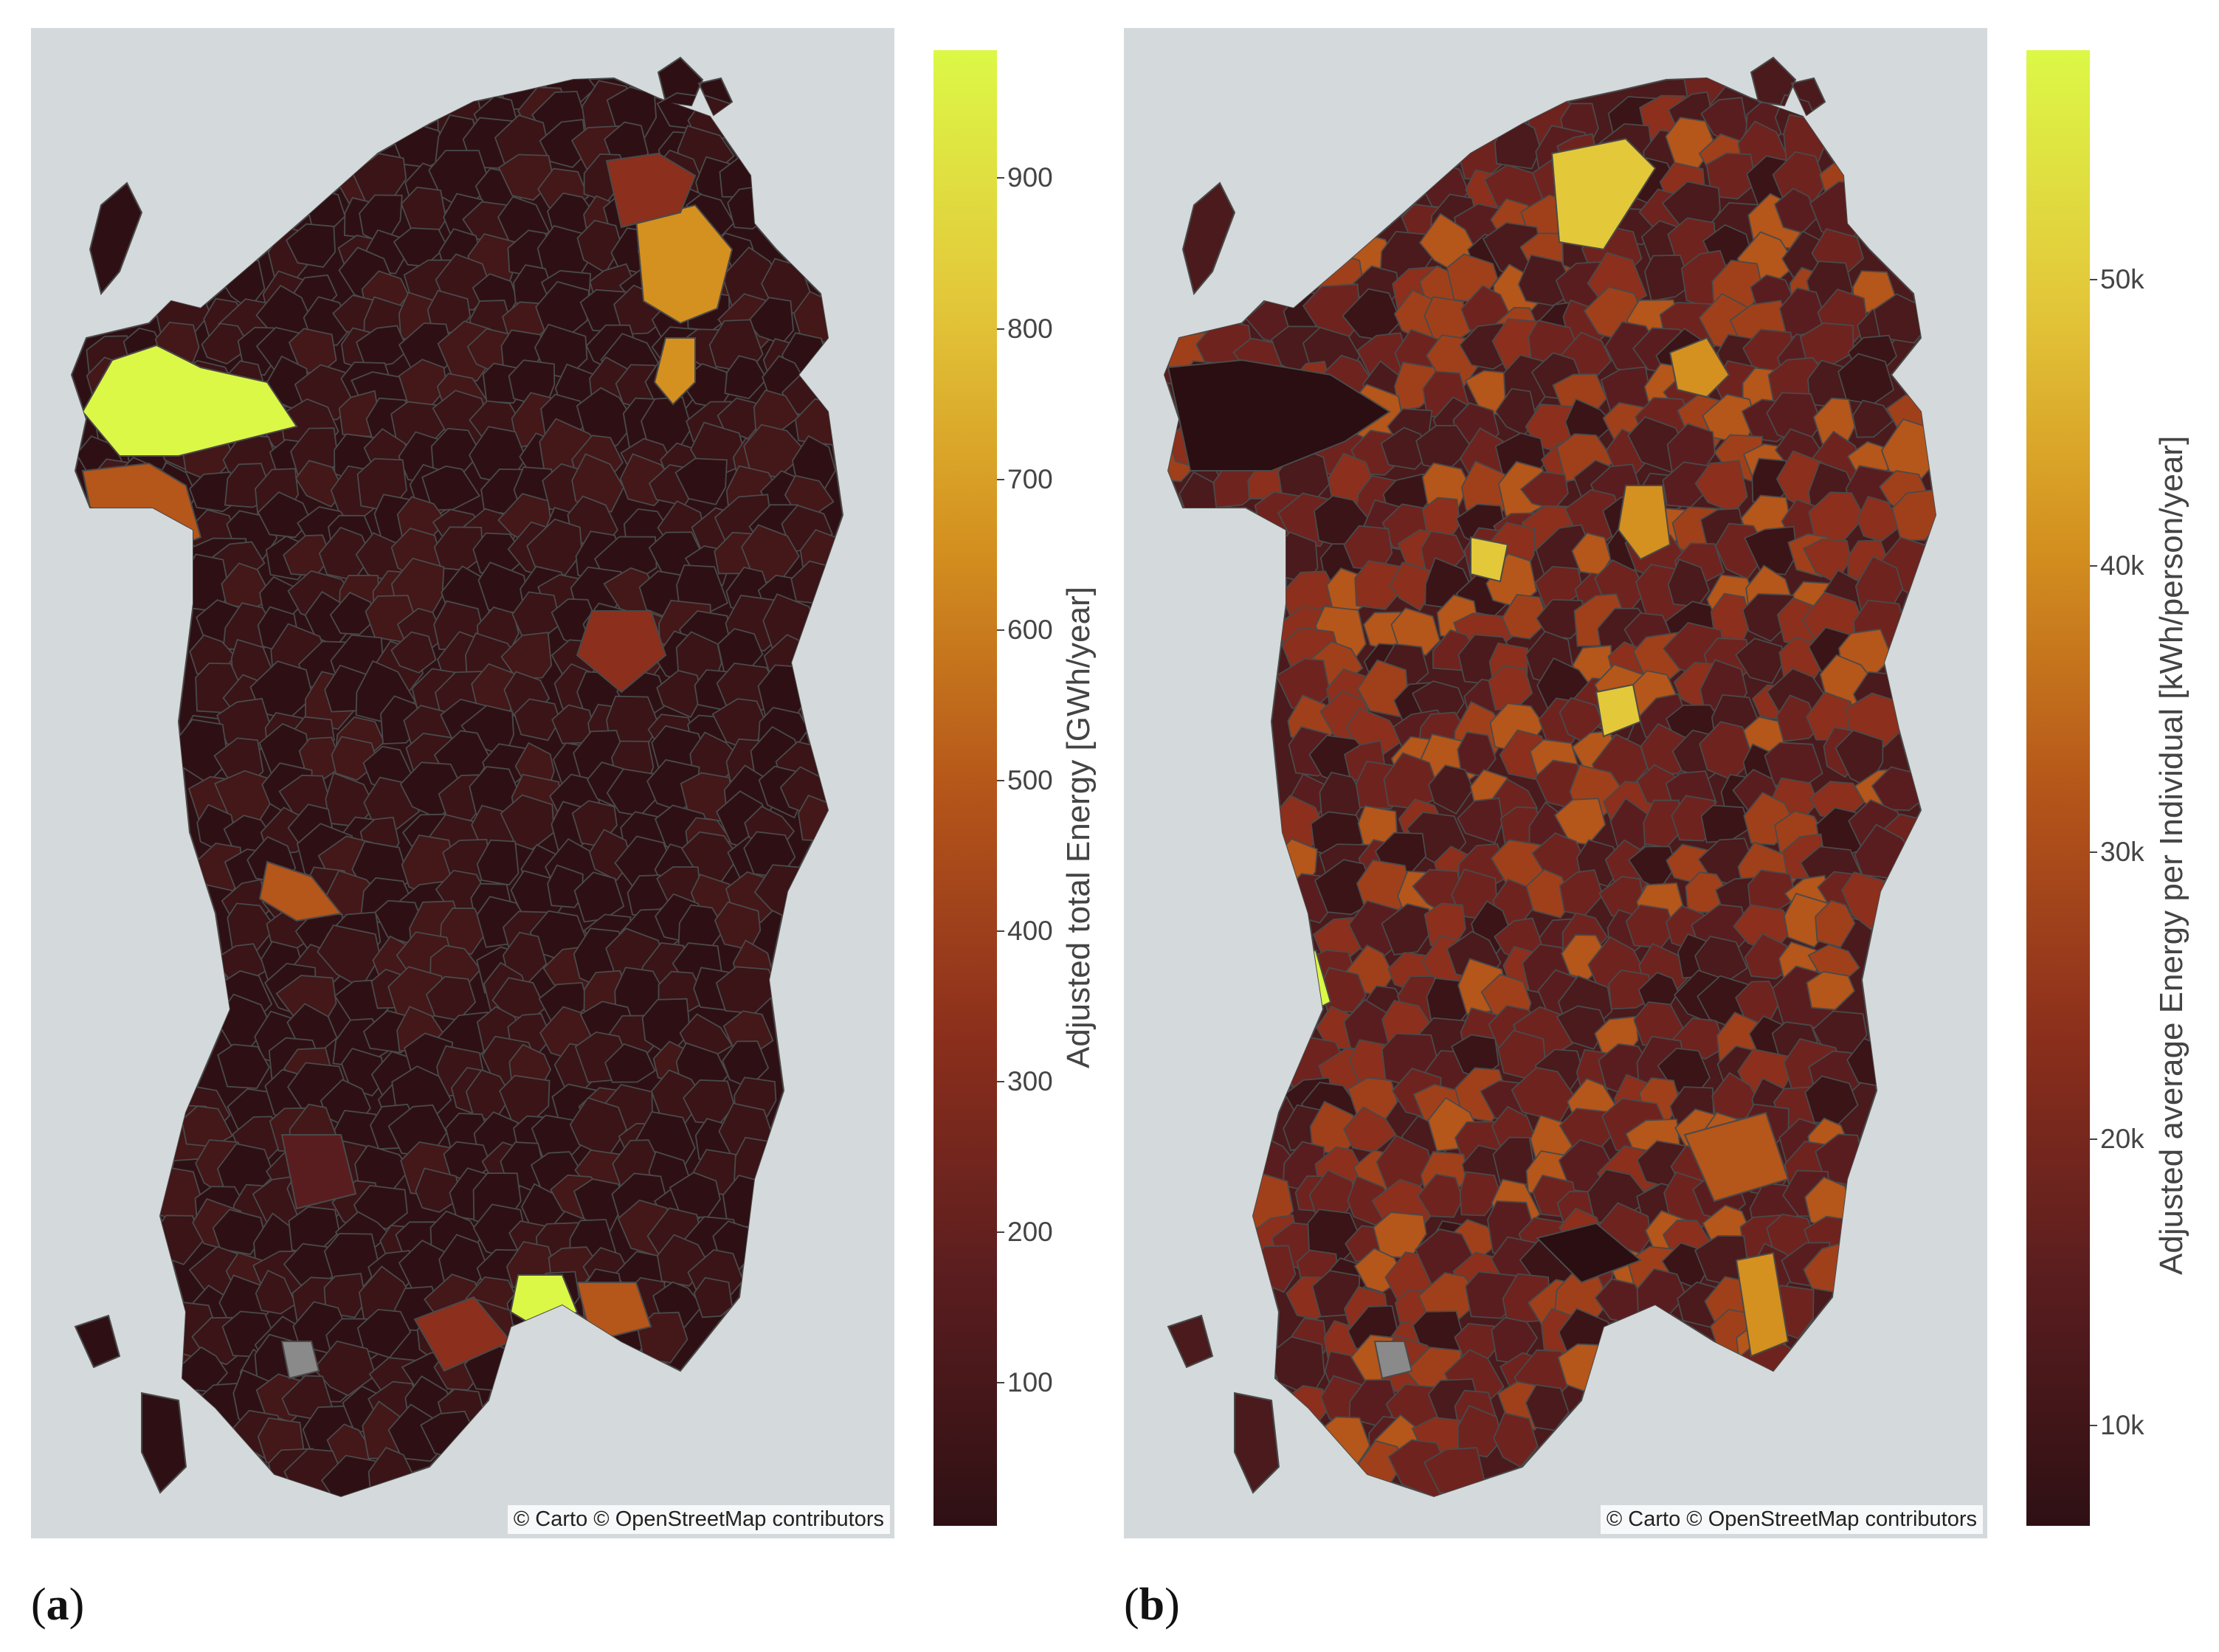 The image size is (2219, 1652). I want to click on colorbar-tick-label: 50k, so click(2122, 279).